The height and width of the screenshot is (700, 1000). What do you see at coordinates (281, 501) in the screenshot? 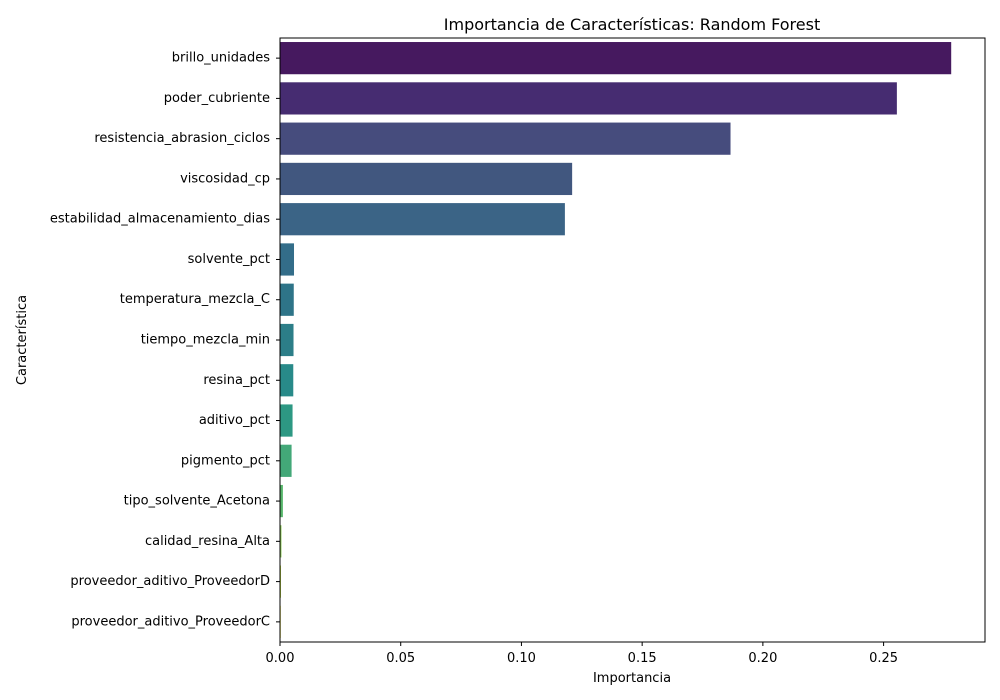
I see `bar-tipo_solvente_Acetona` at bounding box center [281, 501].